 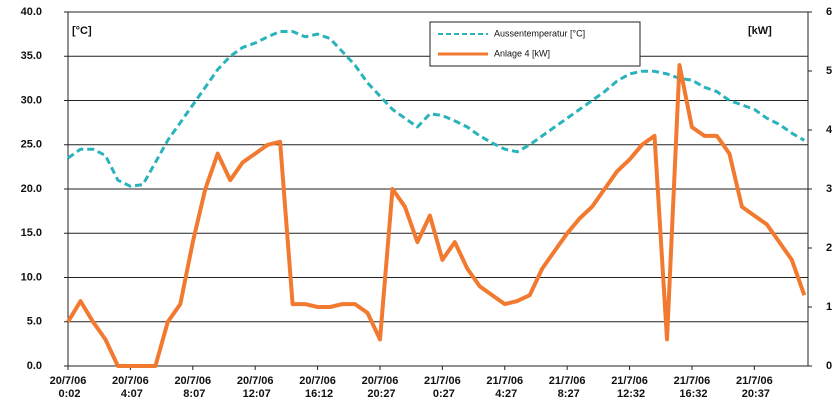 I want to click on y2-tick-label: 5, so click(x=829, y=71).